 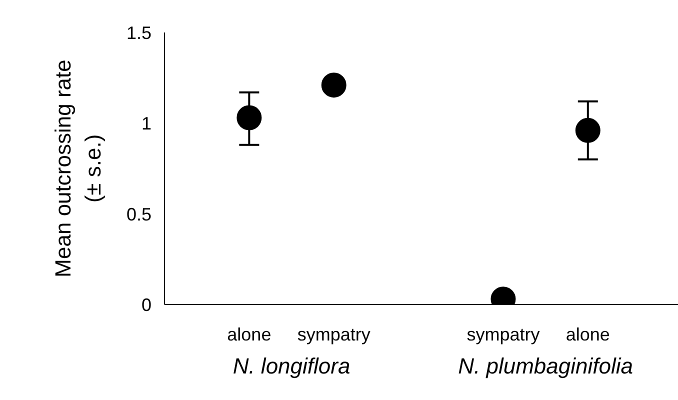 What do you see at coordinates (545, 366) in the screenshot?
I see `text: N. plumbaginifolia` at bounding box center [545, 366].